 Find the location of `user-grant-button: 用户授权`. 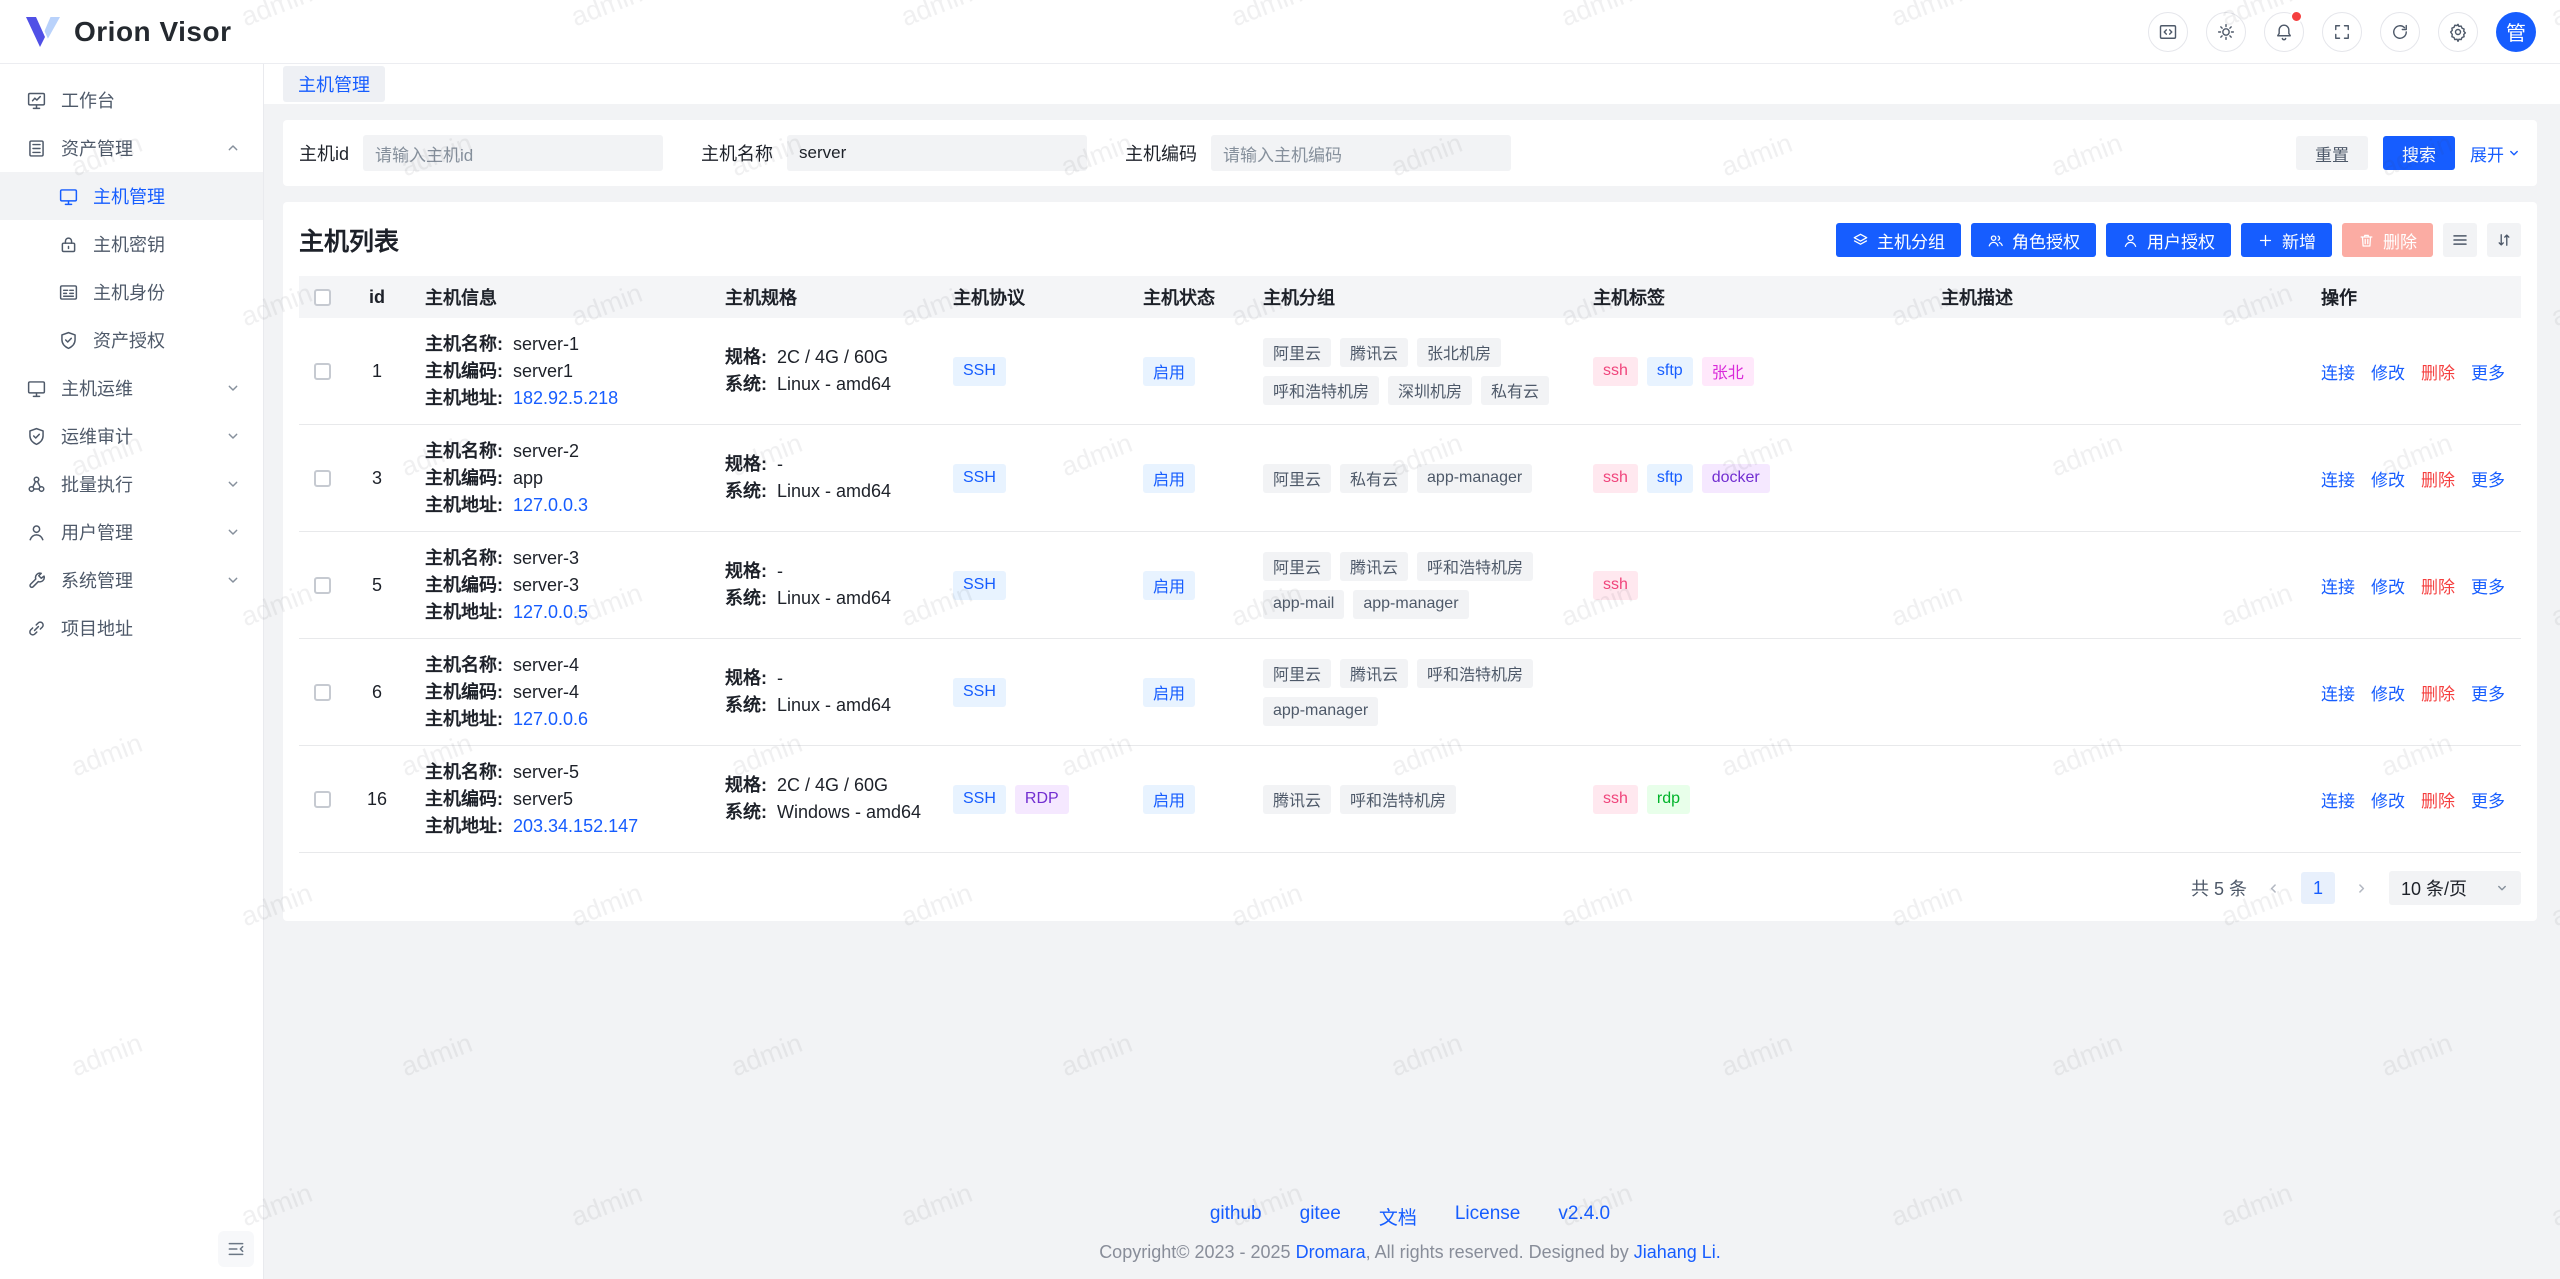

user-grant-button: 用户授权 is located at coordinates (2168, 240).